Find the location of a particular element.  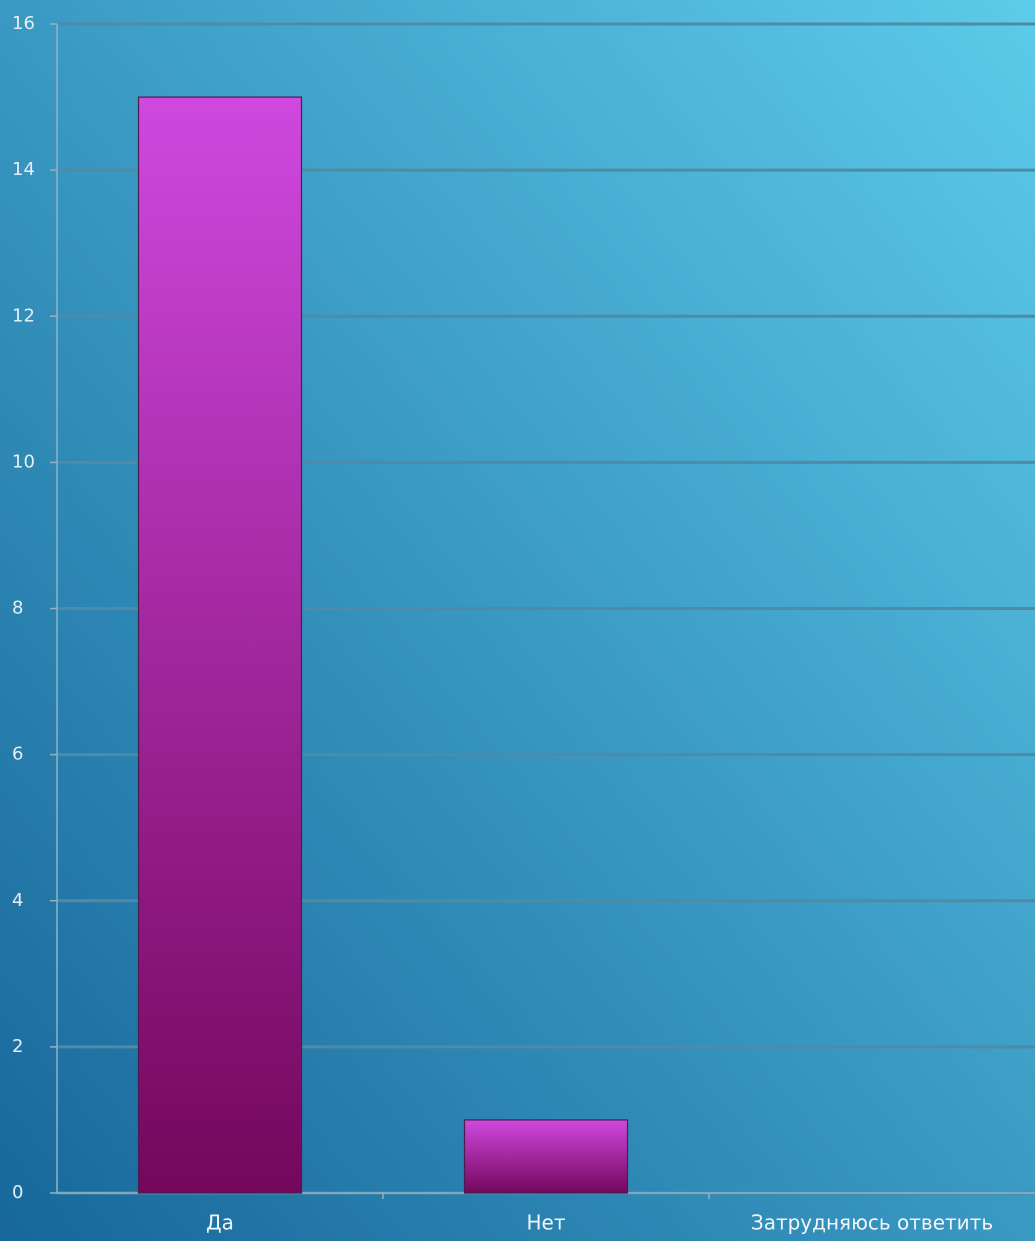

x-tick-label: Затрудняюсь ответить is located at coordinates (872, 1223).